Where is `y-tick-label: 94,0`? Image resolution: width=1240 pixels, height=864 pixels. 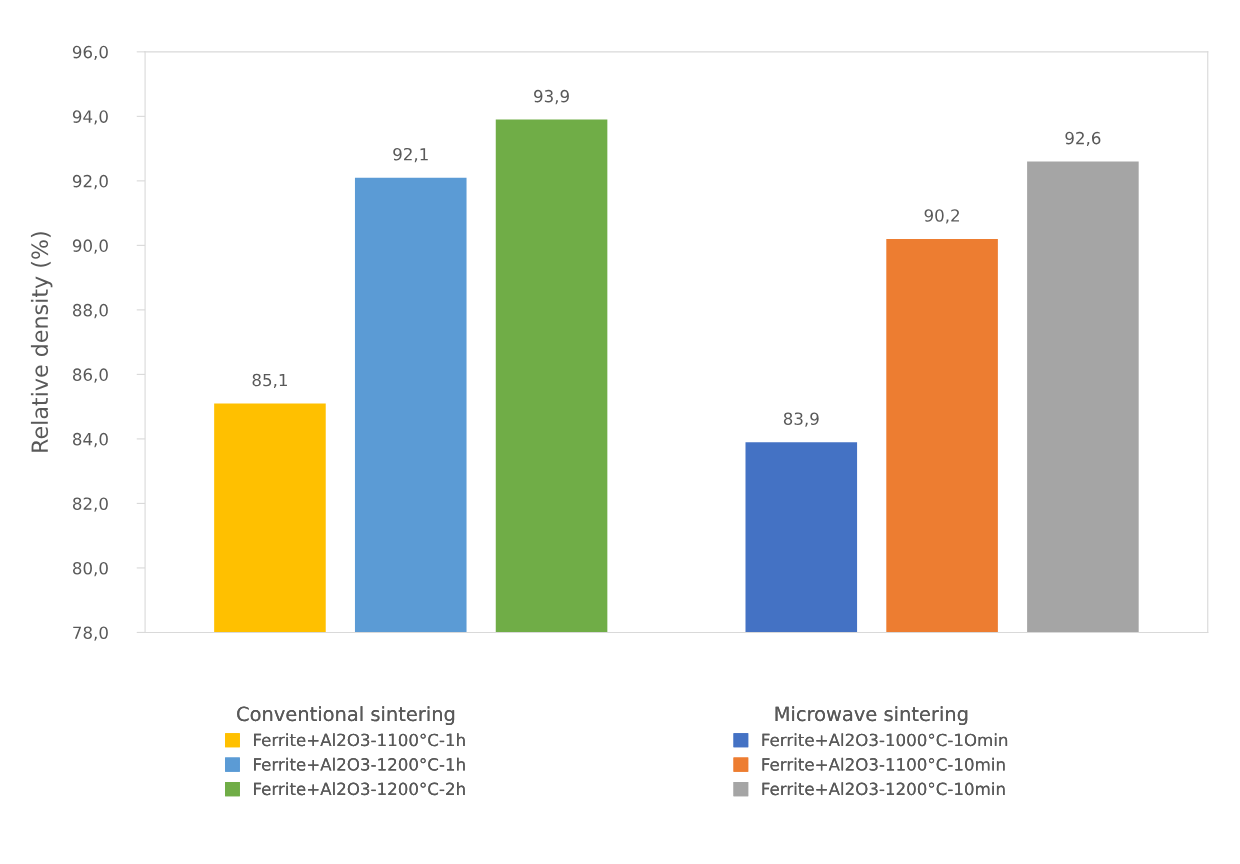 y-tick-label: 94,0 is located at coordinates (90, 117).